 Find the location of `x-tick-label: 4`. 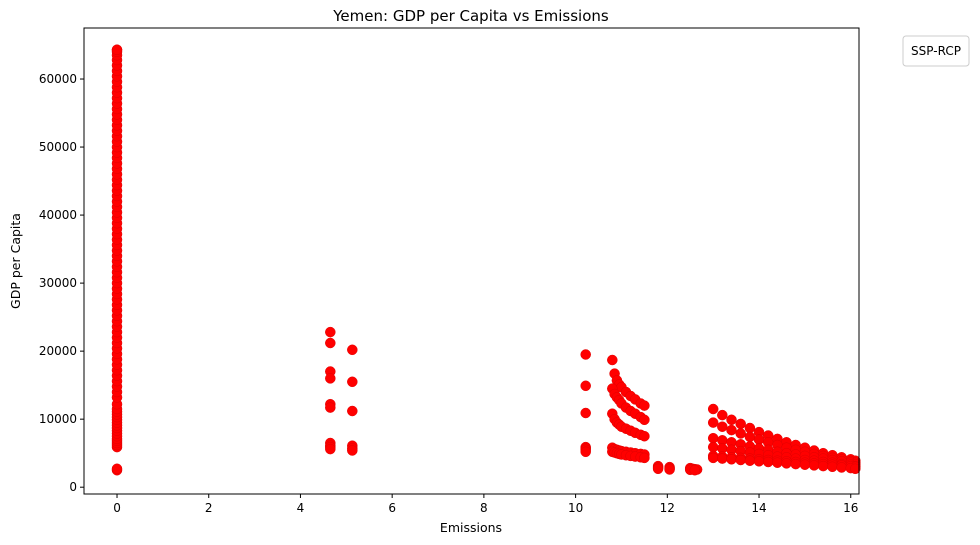

x-tick-label: 4 is located at coordinates (301, 508).